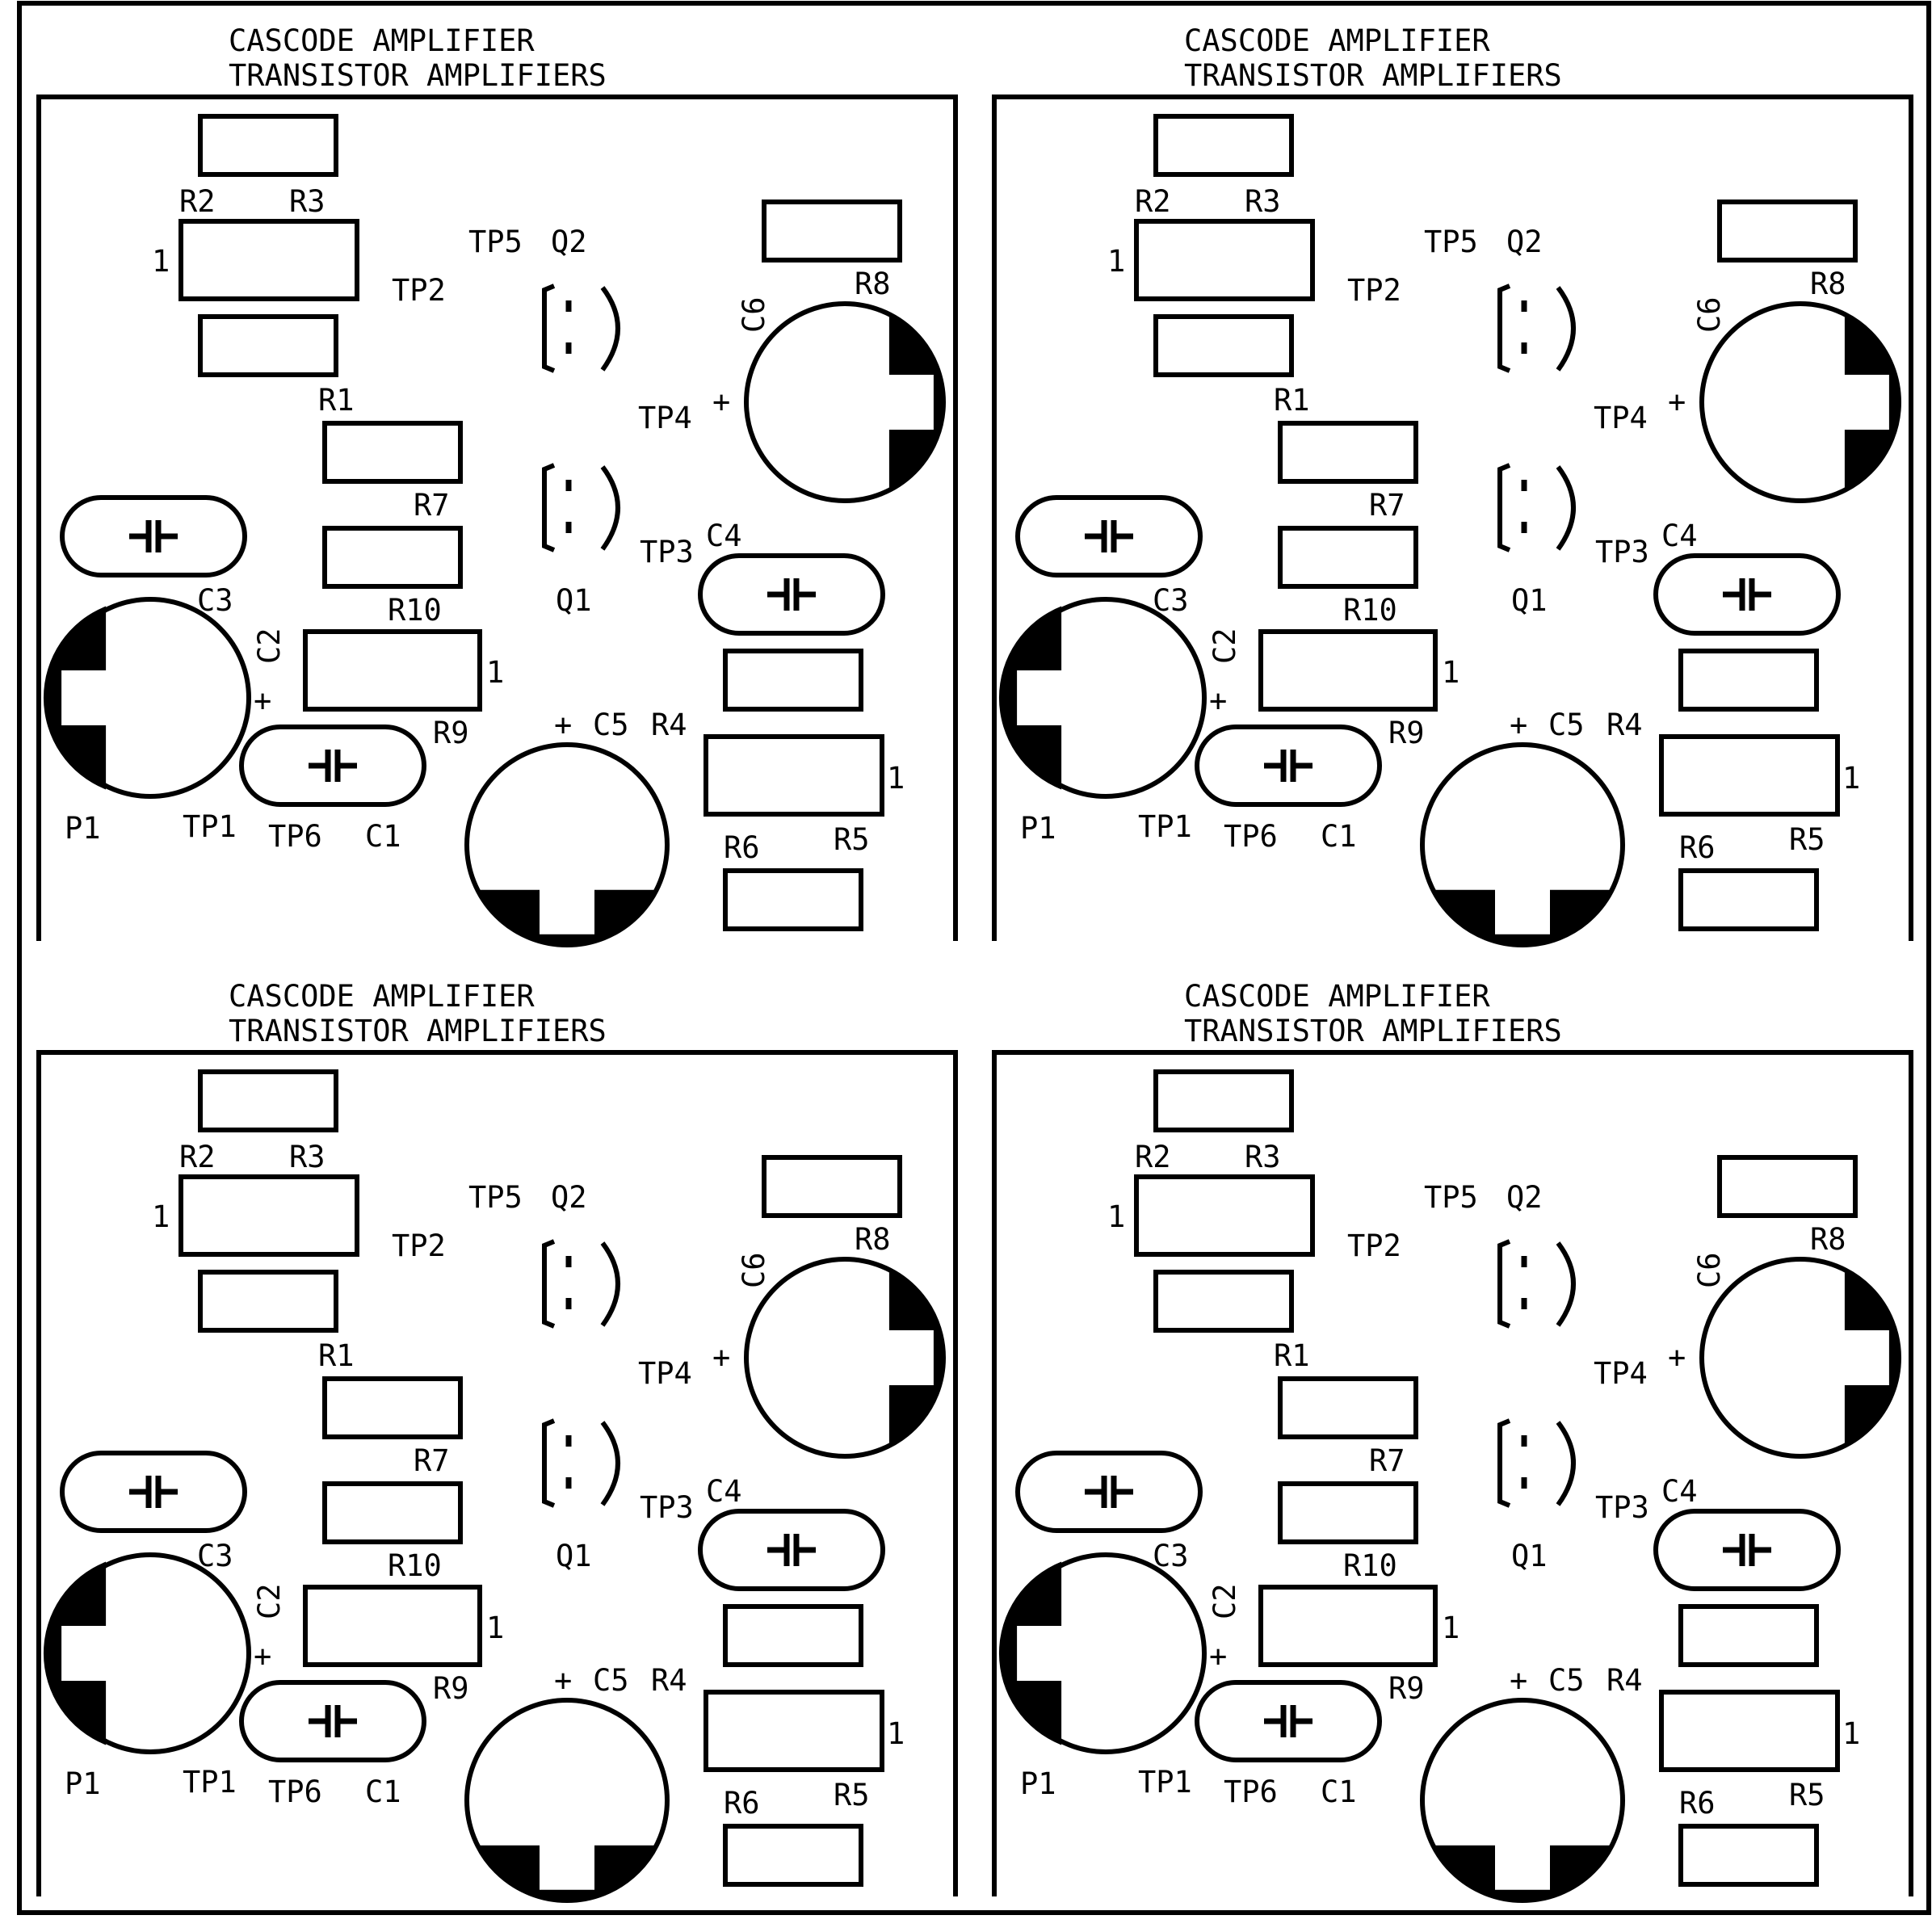 The width and height of the screenshot is (1932, 1932). I want to click on label-pin1-b: 1, so click(495, 1628).